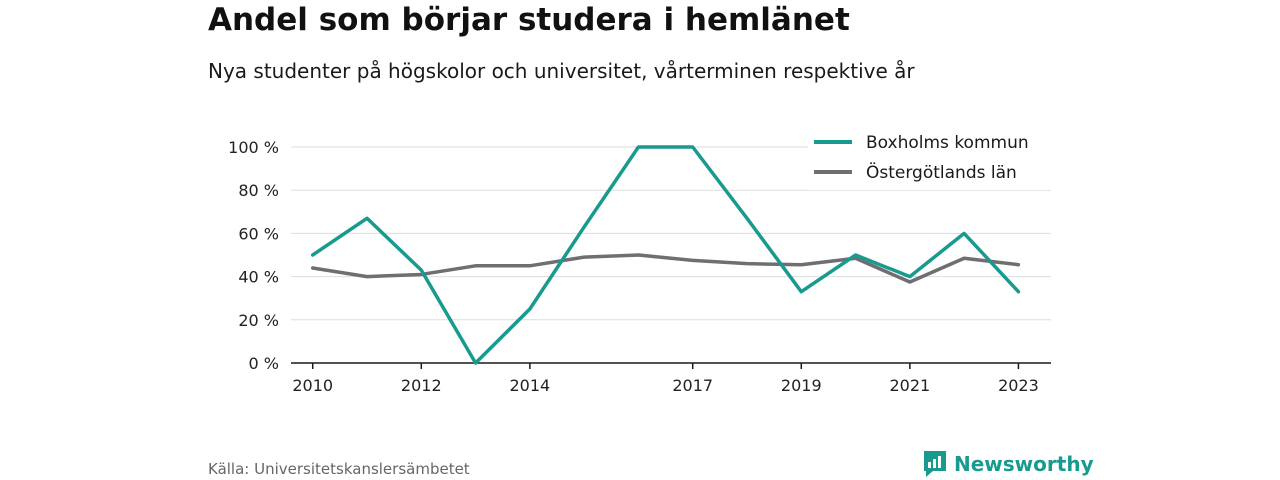 The width and height of the screenshot is (1280, 480). I want to click on x-tick-label: 2023, so click(1018, 385).